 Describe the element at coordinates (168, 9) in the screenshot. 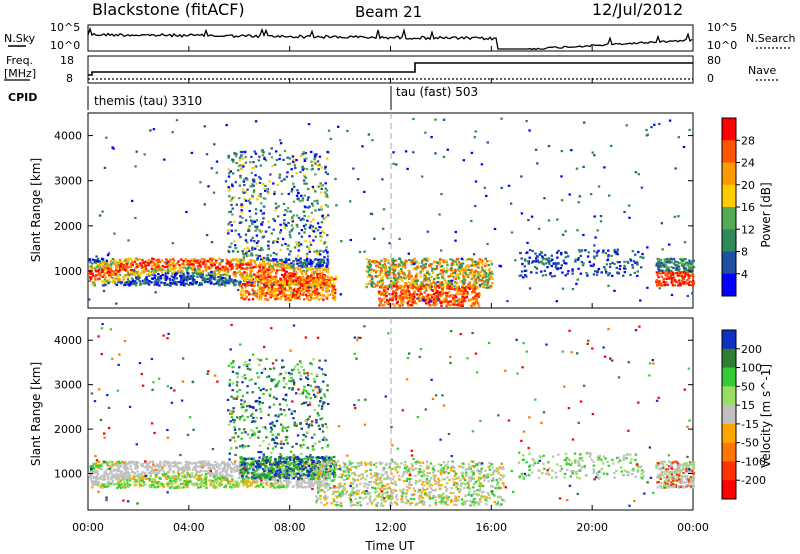

I see `station-title: Blackstone (fitACF)` at that location.